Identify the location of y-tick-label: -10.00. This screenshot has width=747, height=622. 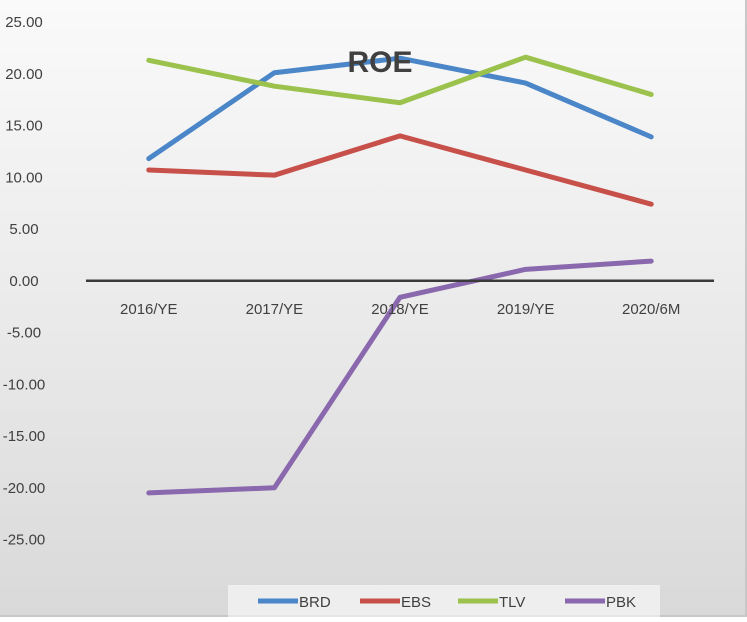
(24, 384).